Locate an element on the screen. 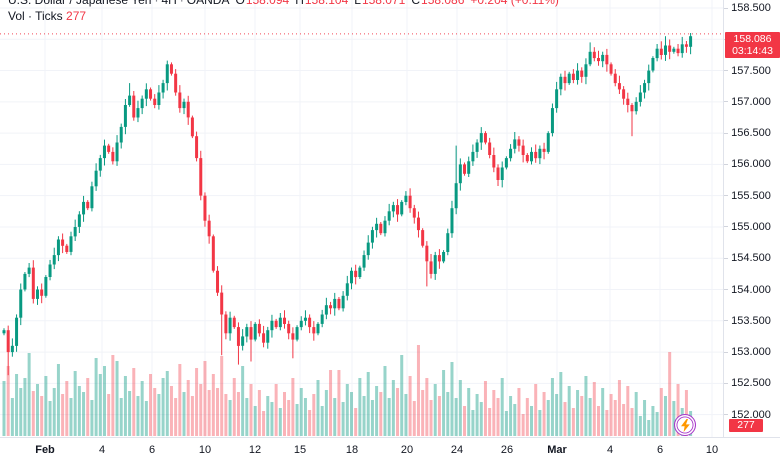 This screenshot has height=470, width=780. time-label: 4 is located at coordinates (102, 450).